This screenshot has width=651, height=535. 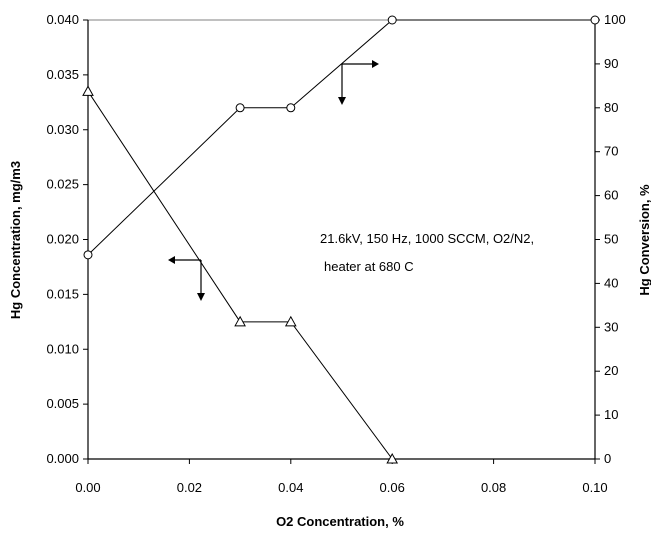 What do you see at coordinates (62, 129) in the screenshot?
I see `left-y-tick-label: 0.030` at bounding box center [62, 129].